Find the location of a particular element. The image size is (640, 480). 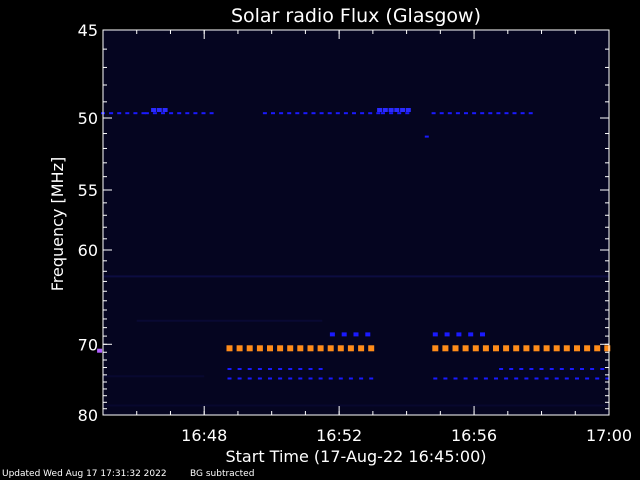

y-tick-label: 45 is located at coordinates (88, 30).